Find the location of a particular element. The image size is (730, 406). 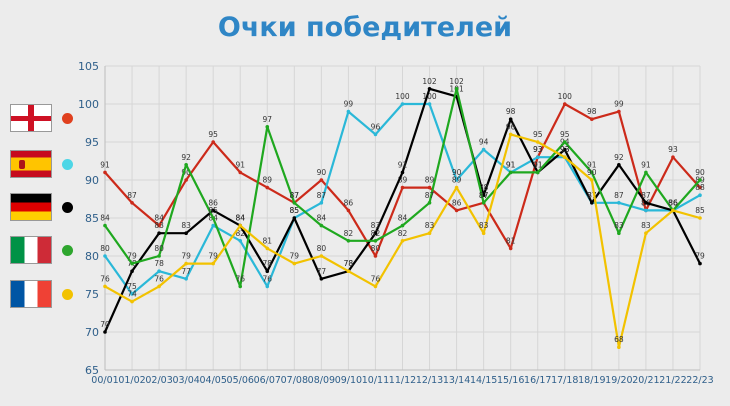

y-tick-label: 65 is located at coordinates (92, 370).